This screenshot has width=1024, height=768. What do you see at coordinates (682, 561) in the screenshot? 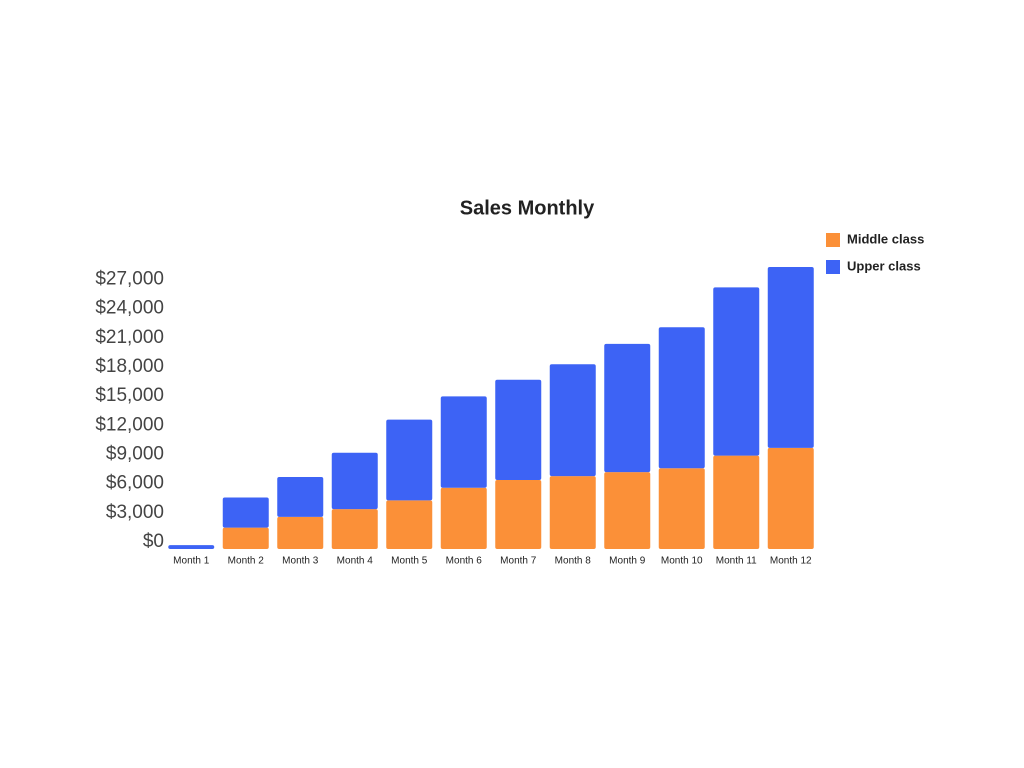
I see `x-tick-label: Month 10` at bounding box center [682, 561].